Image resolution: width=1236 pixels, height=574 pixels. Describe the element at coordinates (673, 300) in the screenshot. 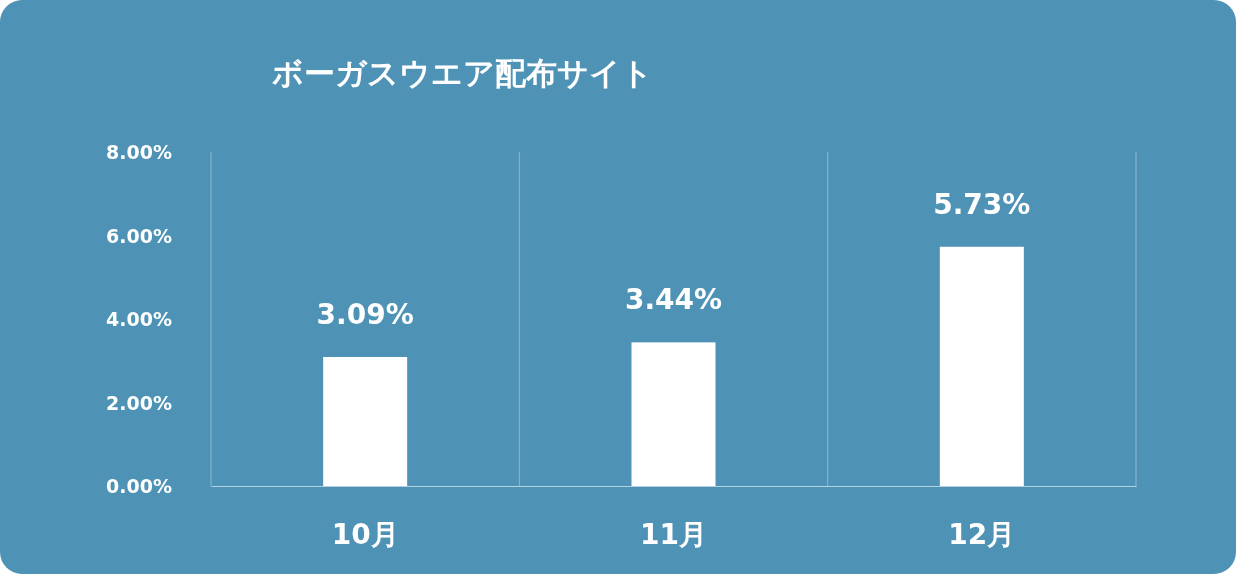

I see `data-label: 3.44%` at that location.